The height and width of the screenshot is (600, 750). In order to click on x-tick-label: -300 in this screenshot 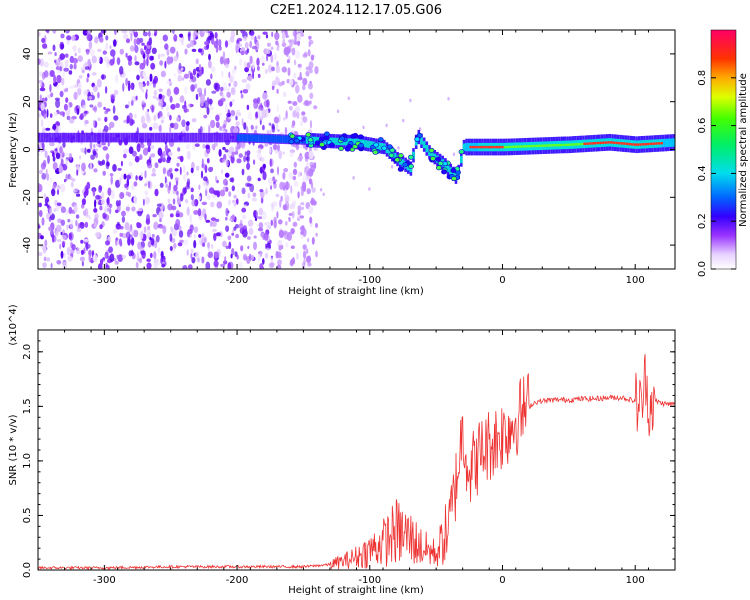, I will do `click(104, 280)`.